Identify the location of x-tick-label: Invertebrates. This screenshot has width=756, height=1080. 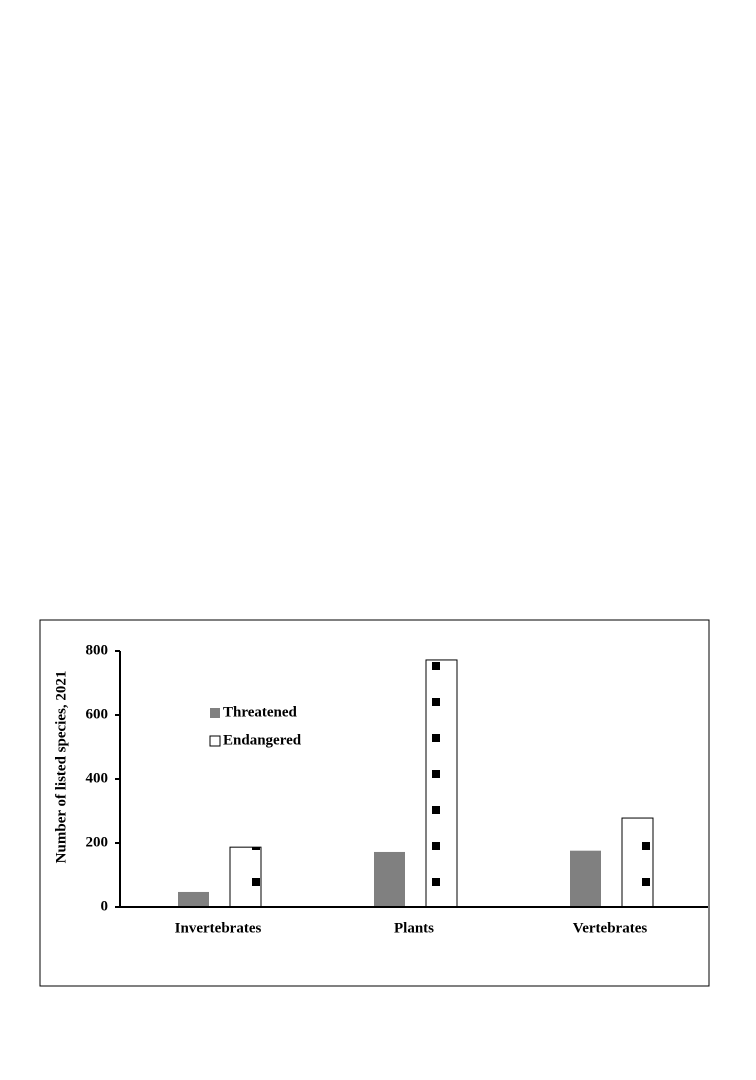
(218, 928).